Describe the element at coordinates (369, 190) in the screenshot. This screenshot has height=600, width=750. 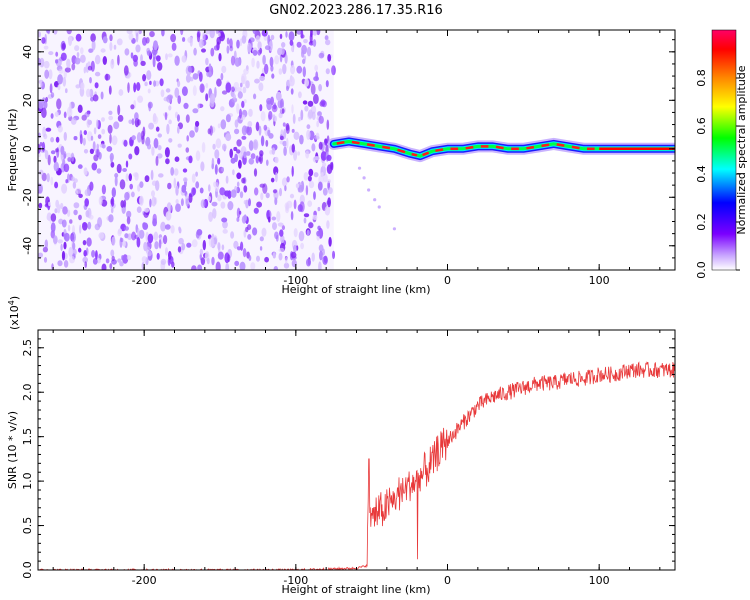
I see `scatter-point` at that location.